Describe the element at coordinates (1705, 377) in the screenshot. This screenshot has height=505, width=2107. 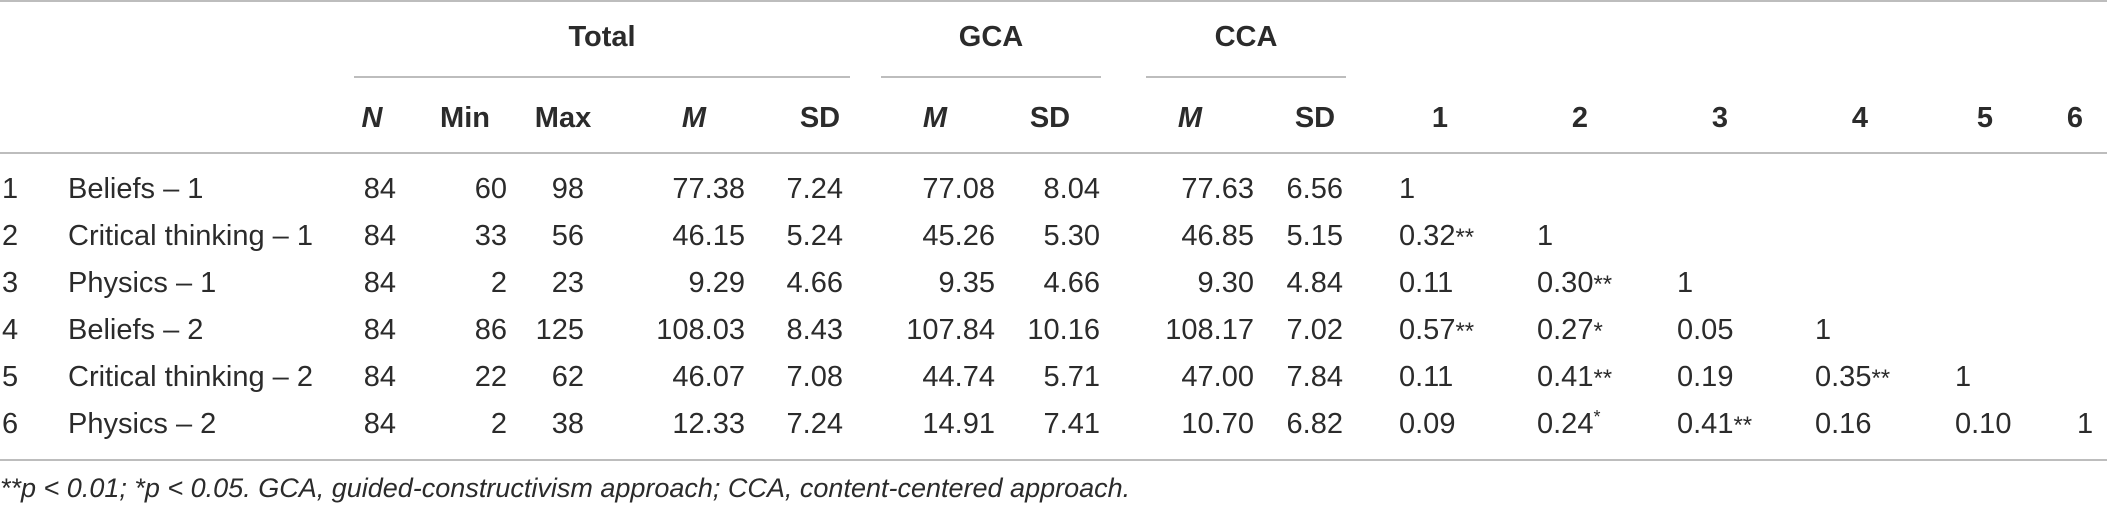
I see `correlation-cell: 0.19` at that location.